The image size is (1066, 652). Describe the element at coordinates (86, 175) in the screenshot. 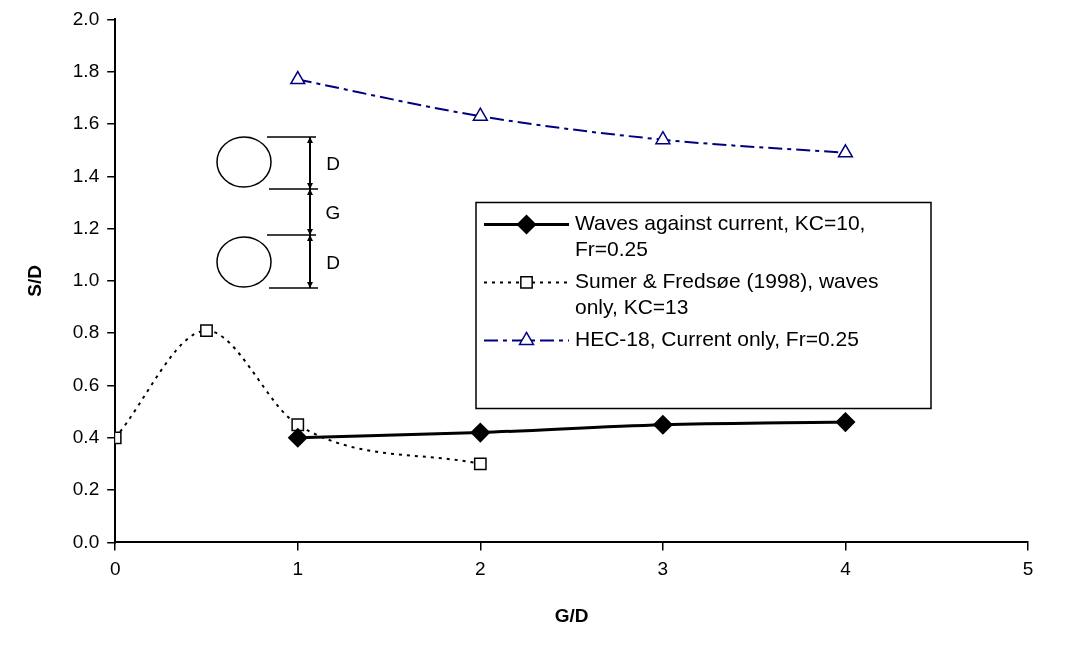

I see `y-tick-label: 1.4` at that location.